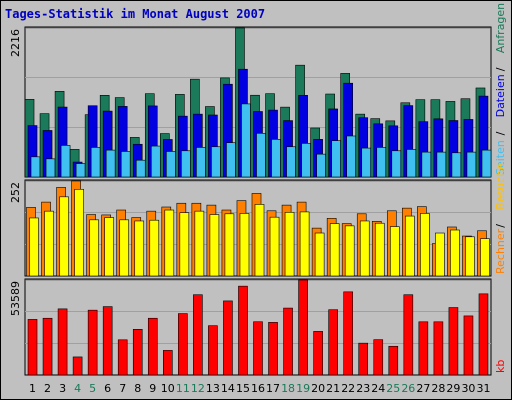 This screenshot has width=512, height=400. Describe the element at coordinates (152, 388) in the screenshot. I see `x-tick-label-9: 9` at that location.